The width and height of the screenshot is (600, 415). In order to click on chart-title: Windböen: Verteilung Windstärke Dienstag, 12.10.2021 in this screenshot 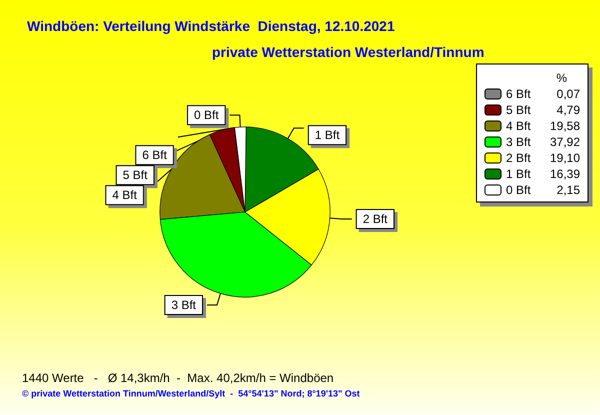, I will do `click(211, 26)`.